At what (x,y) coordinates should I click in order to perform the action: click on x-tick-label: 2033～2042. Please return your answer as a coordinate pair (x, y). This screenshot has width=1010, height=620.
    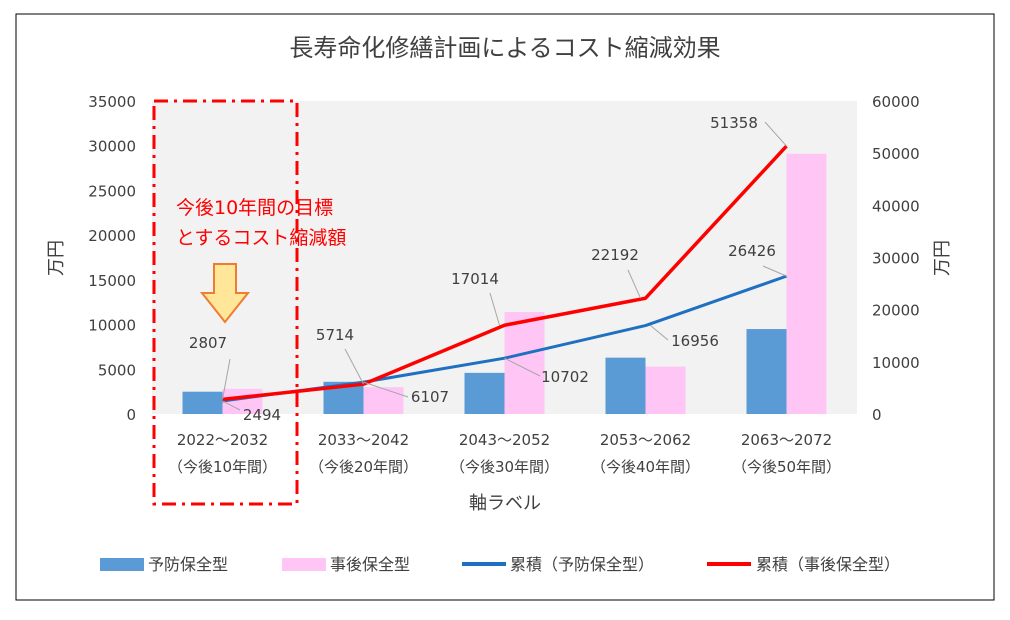
    Looking at the image, I should click on (363, 440).